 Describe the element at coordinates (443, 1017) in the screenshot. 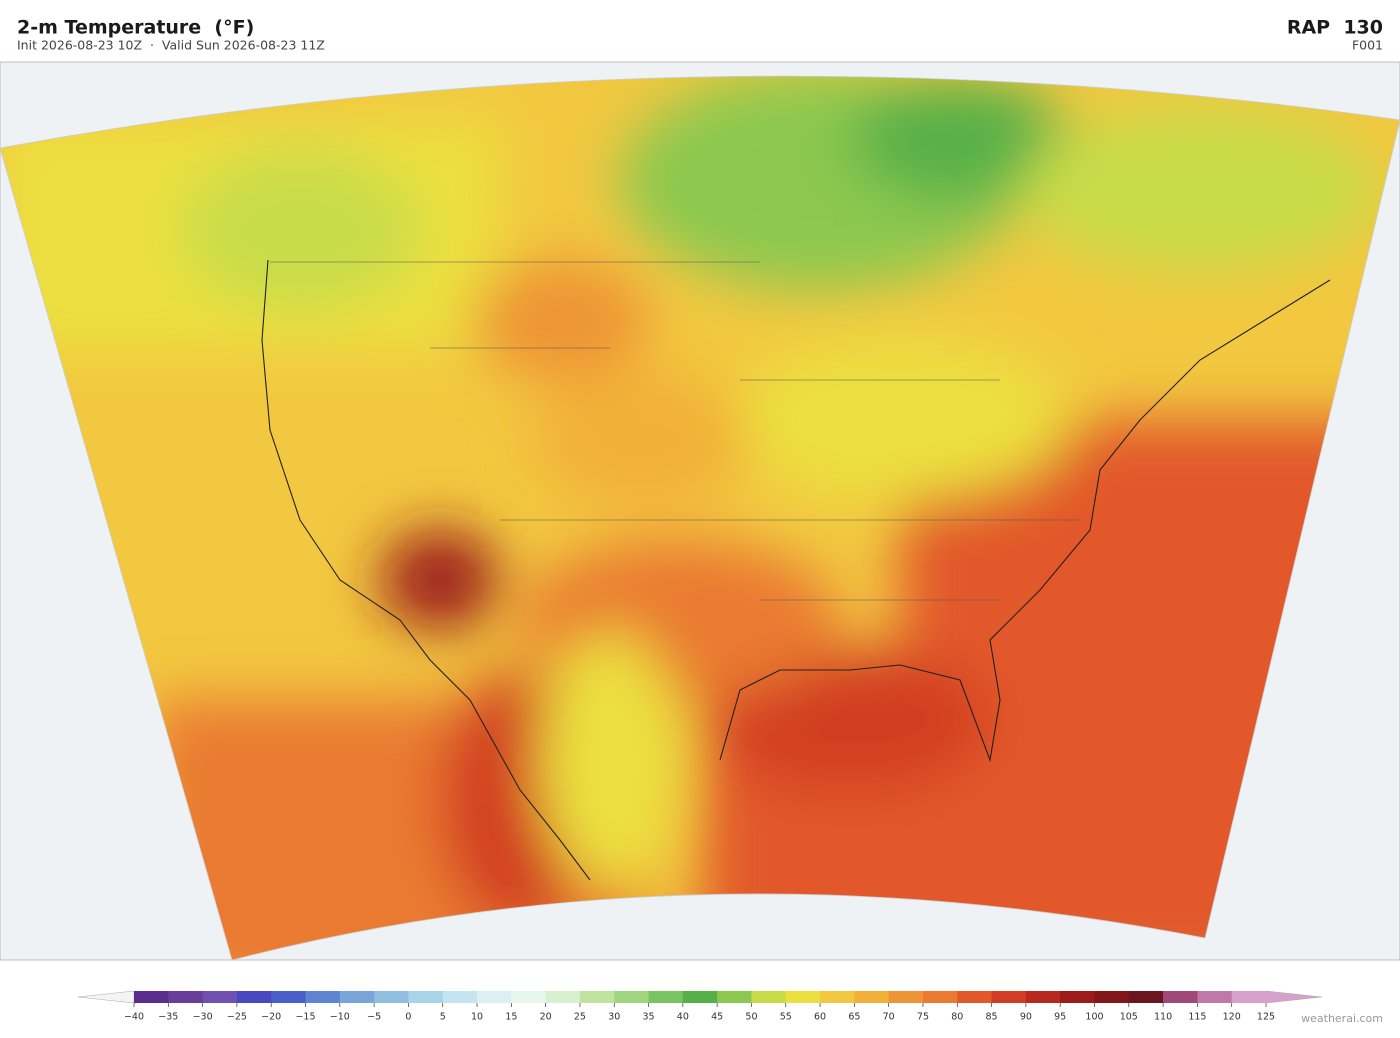

I see `colorbar-tick-label: 5` at that location.